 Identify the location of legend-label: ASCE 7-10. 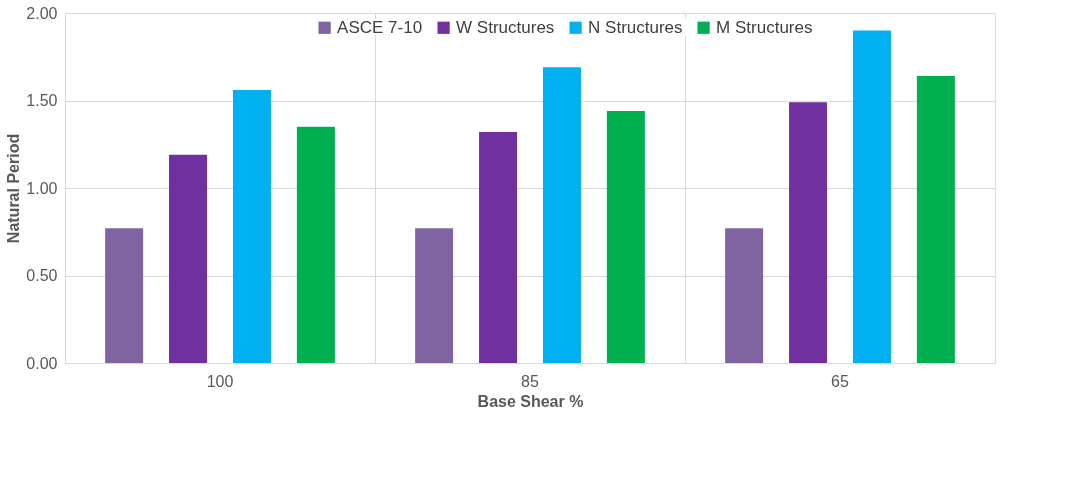
(380, 27).